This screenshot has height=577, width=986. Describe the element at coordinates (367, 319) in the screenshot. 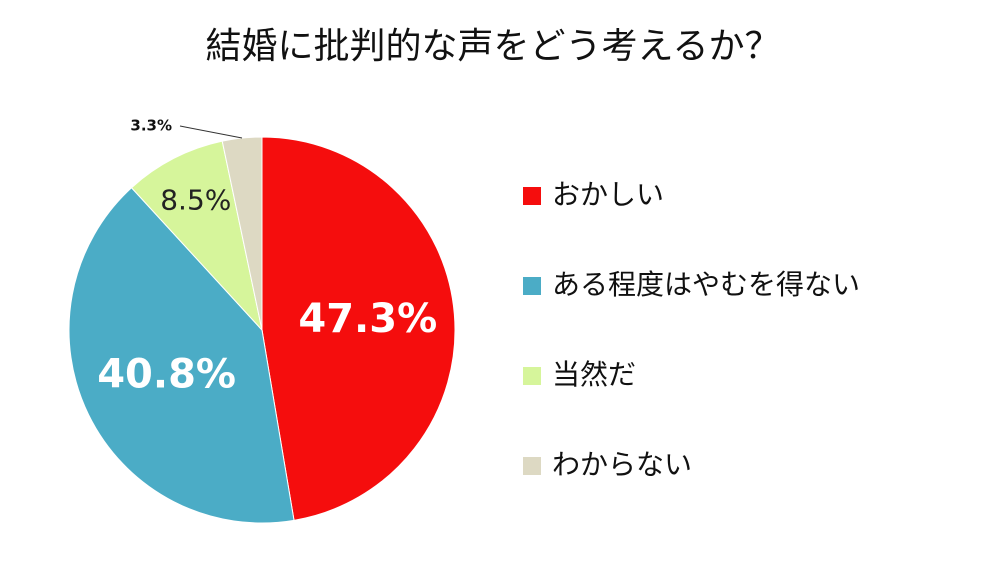

I see `slice-label: 47.3%` at that location.